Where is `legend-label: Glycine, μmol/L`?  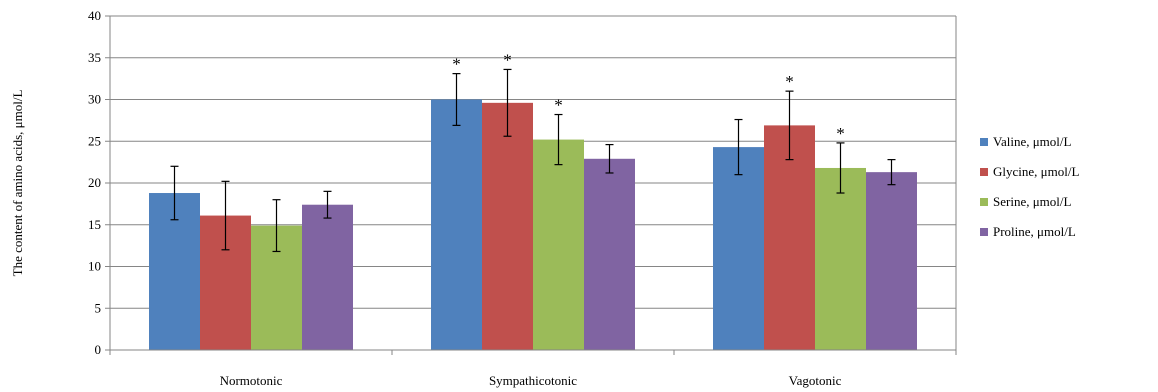 legend-label: Glycine, μmol/L is located at coordinates (1036, 171).